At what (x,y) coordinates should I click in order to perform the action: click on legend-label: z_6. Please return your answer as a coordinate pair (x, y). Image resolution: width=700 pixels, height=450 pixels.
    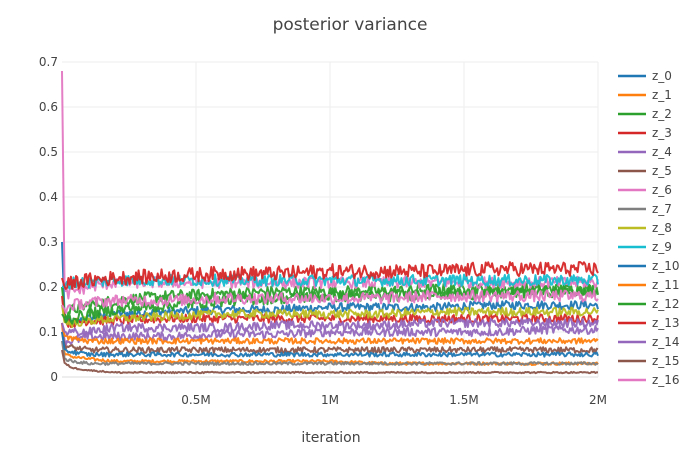
    Looking at the image, I should click on (662, 190).